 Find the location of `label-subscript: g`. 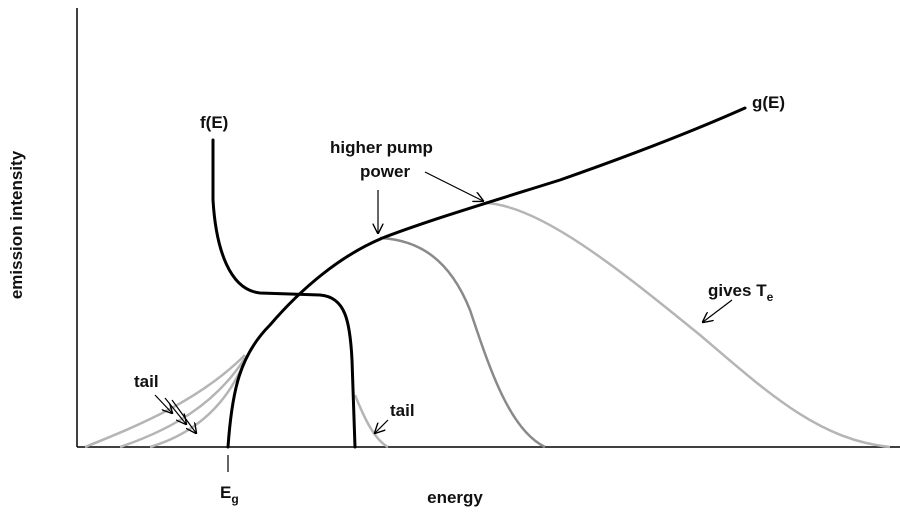

label-subscript: g is located at coordinates (234, 499).